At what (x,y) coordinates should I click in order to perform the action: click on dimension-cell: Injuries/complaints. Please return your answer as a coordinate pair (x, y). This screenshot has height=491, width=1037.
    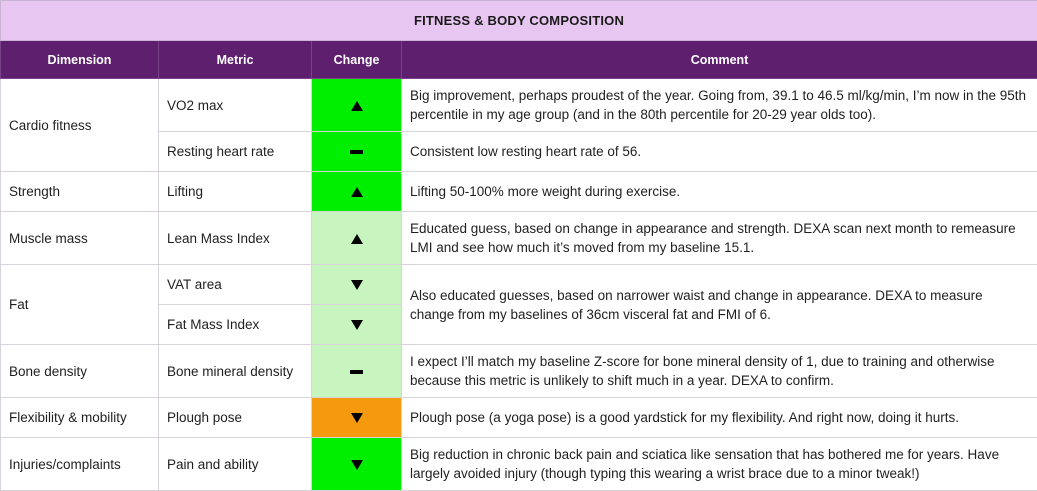
    Looking at the image, I should click on (80, 464).